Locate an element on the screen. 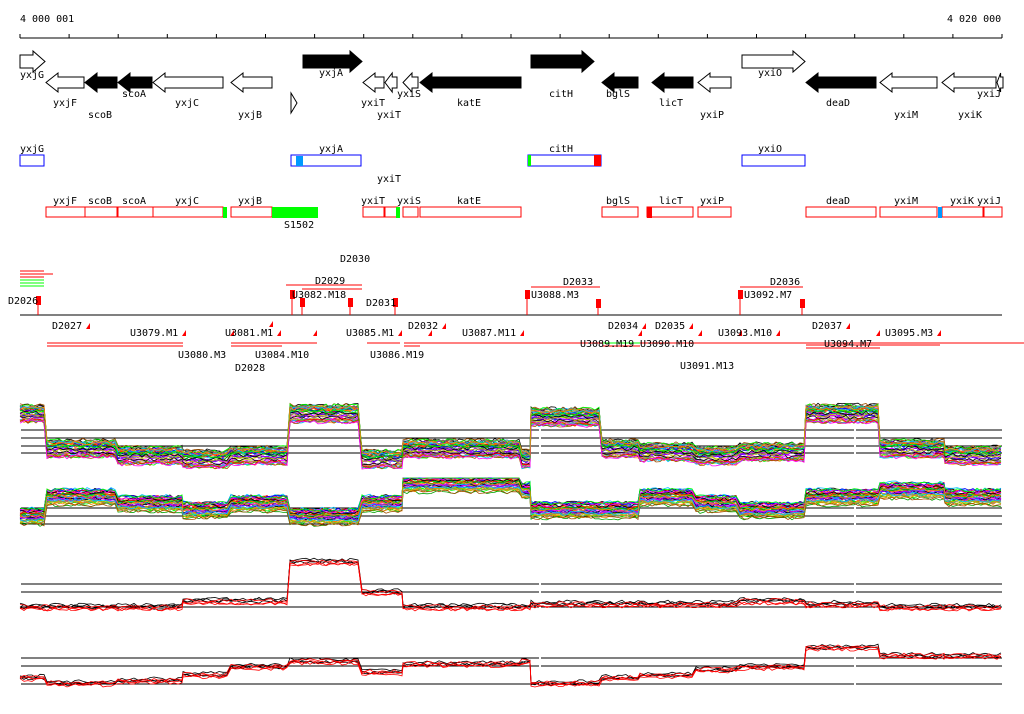 The width and height of the screenshot is (1024, 714). lower-feature-label: U3095.M3 is located at coordinates (909, 333).